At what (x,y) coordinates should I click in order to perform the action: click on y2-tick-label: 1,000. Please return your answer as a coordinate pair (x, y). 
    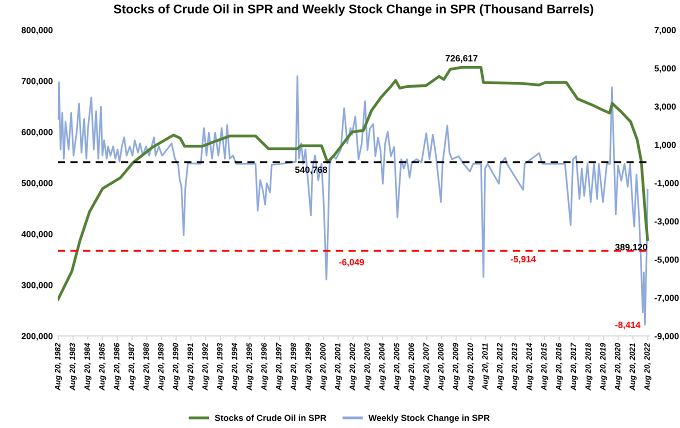
    Looking at the image, I should click on (665, 146).